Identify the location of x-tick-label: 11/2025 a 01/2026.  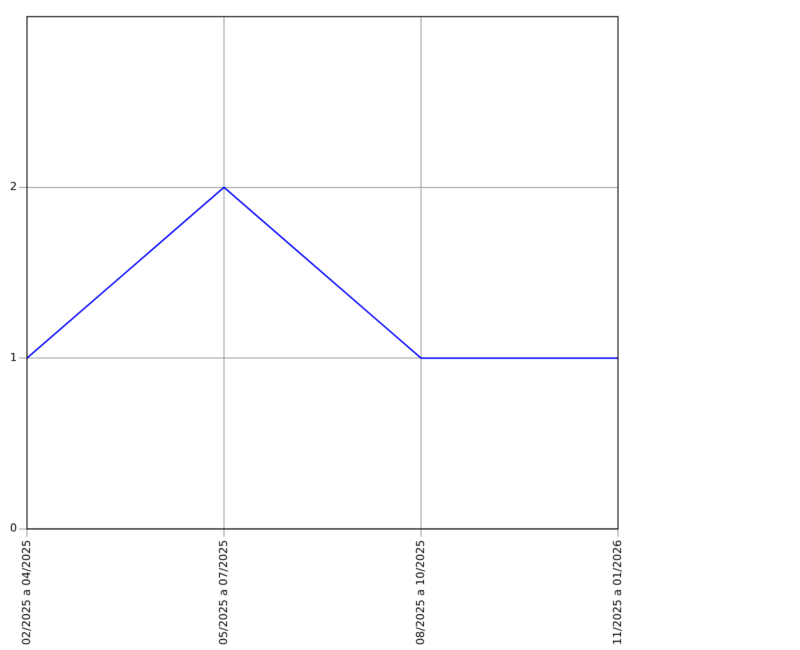
(617, 593).